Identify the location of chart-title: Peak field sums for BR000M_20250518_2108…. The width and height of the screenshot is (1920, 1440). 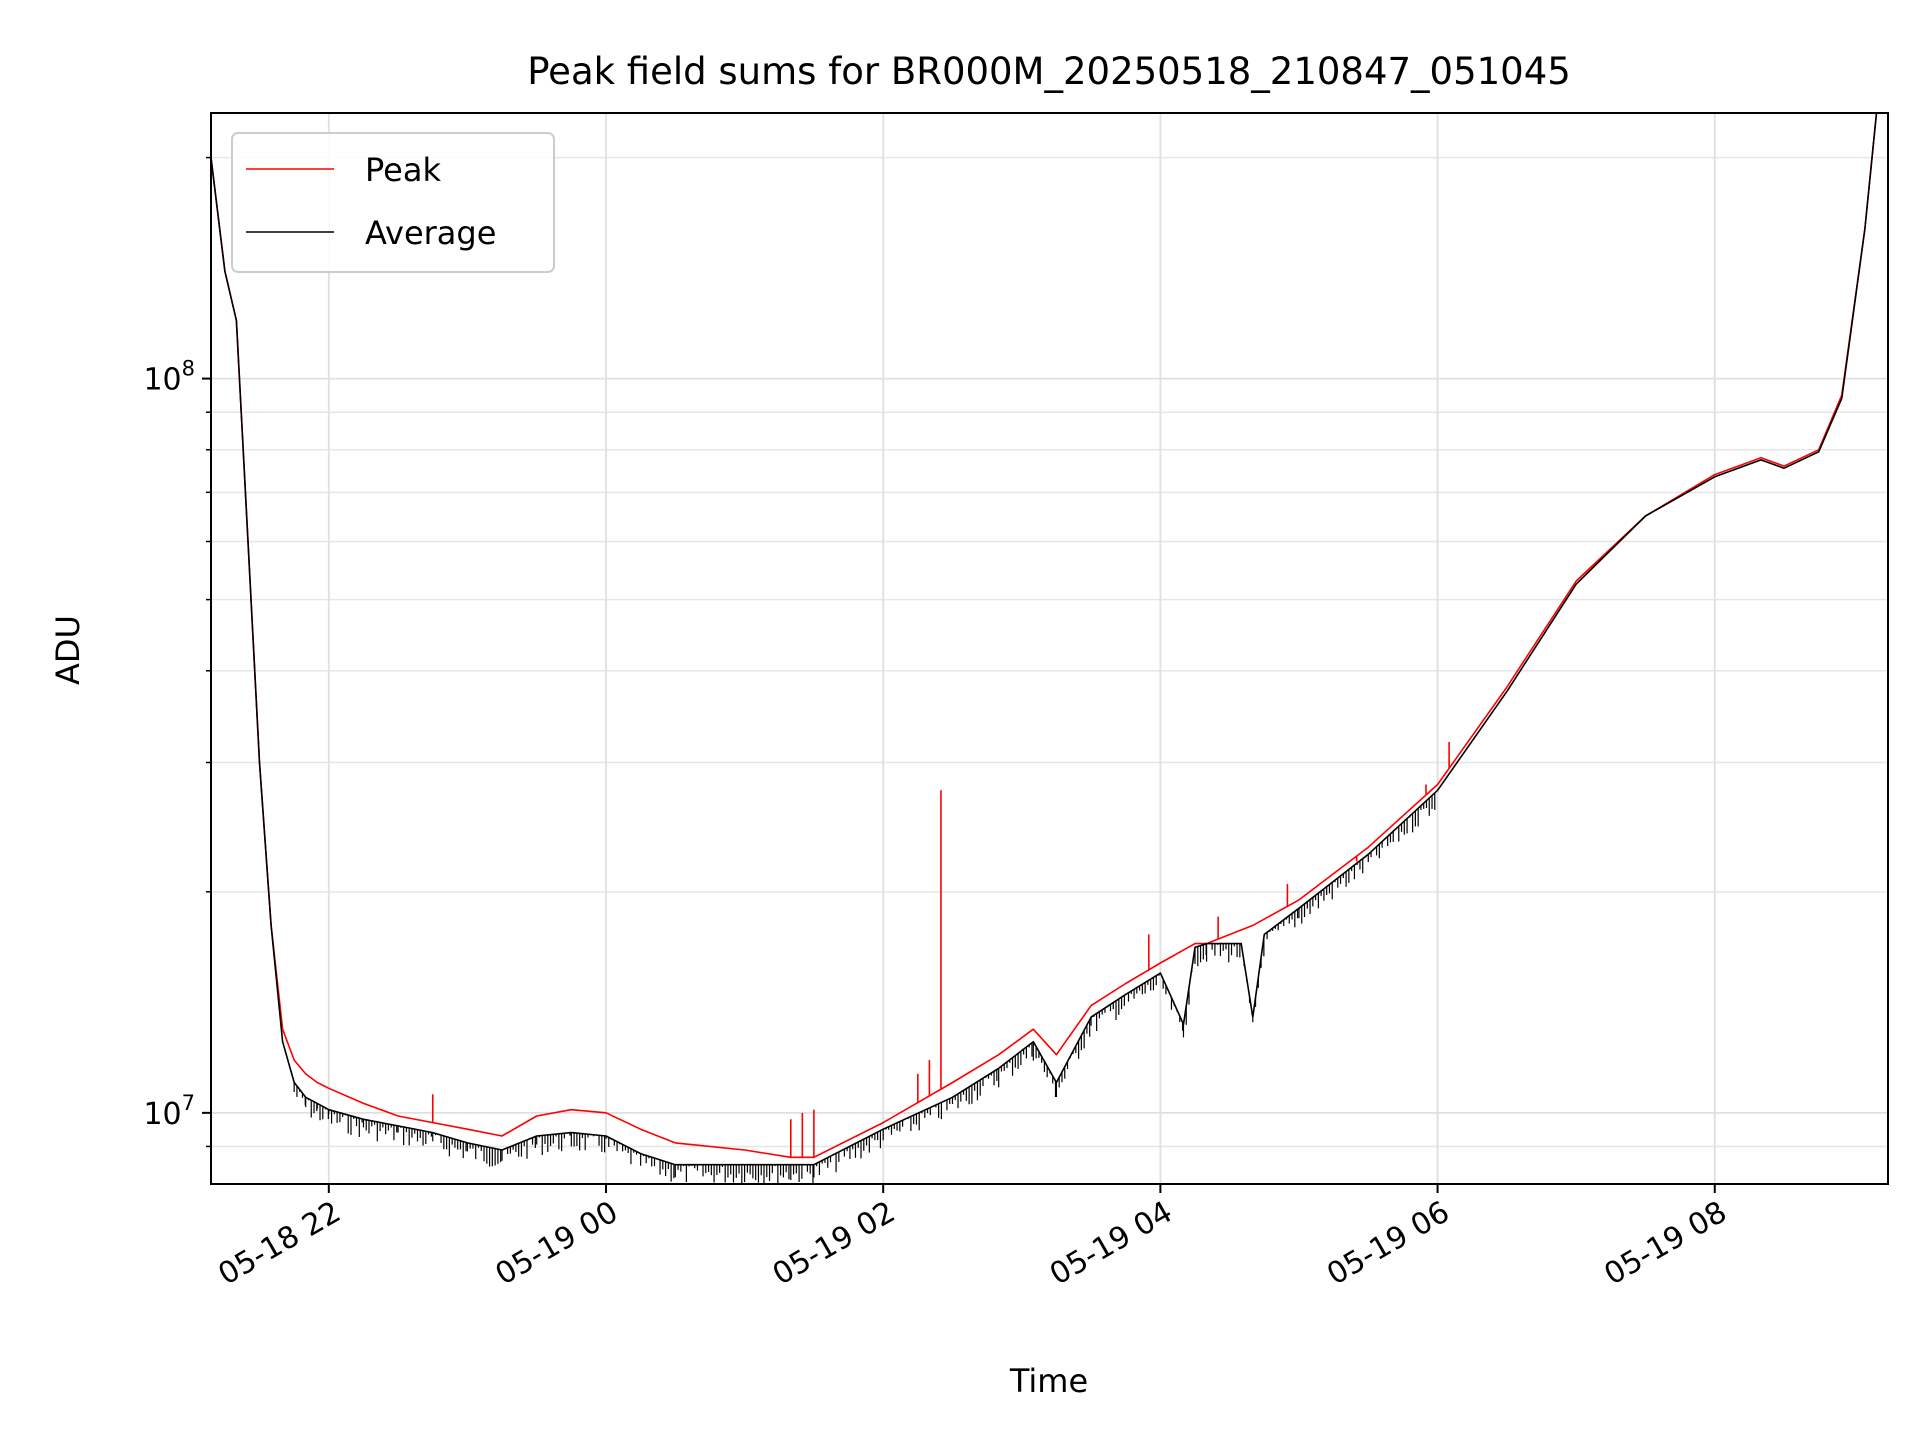
(1049, 71).